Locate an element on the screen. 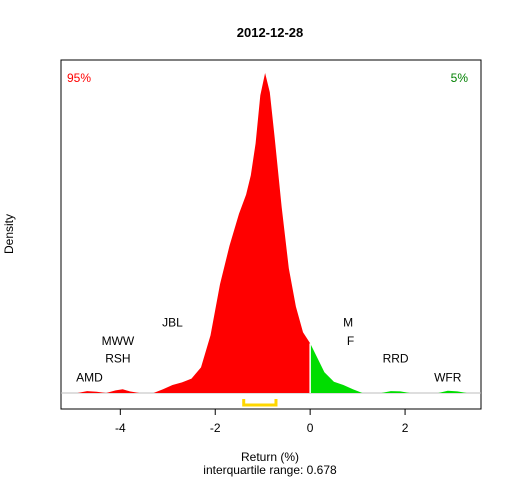 The height and width of the screenshot is (485, 512). ticker-label: F is located at coordinates (350, 341).